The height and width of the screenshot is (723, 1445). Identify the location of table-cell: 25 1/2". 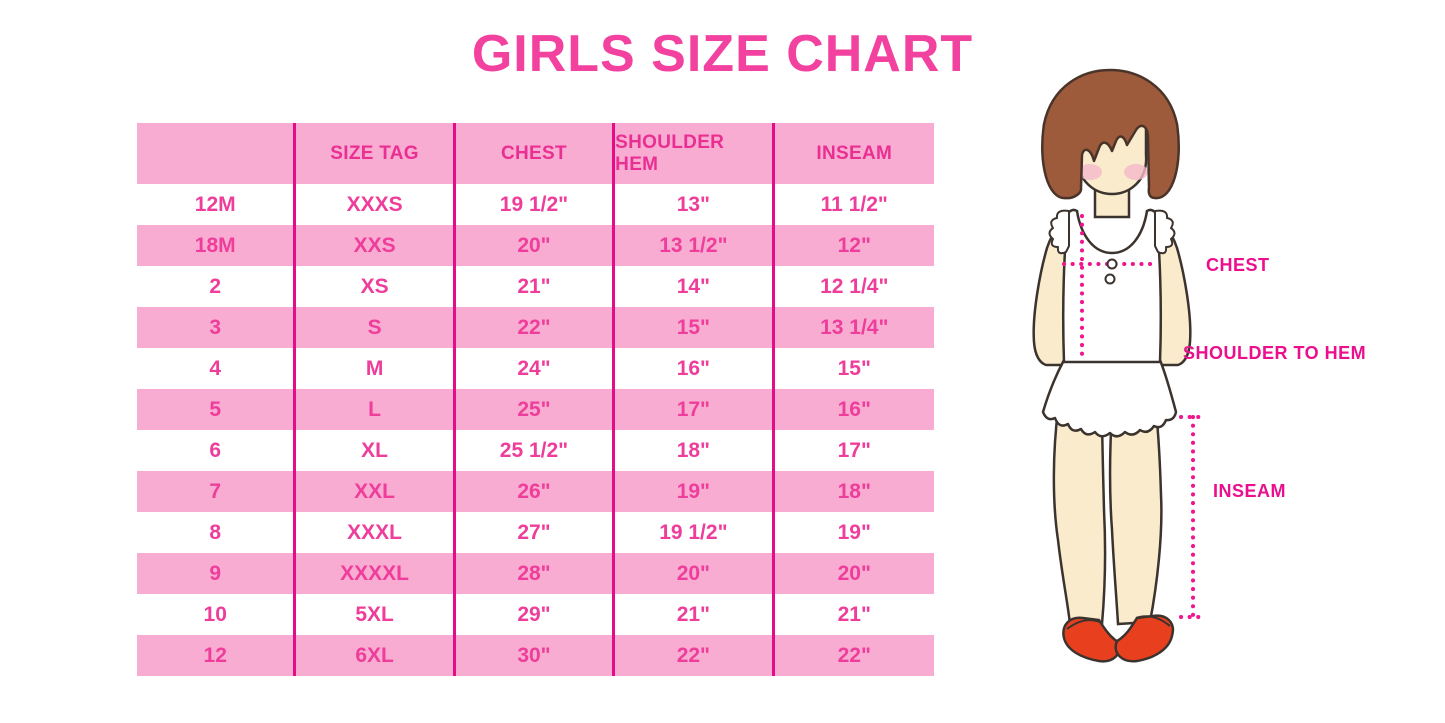
(536, 450).